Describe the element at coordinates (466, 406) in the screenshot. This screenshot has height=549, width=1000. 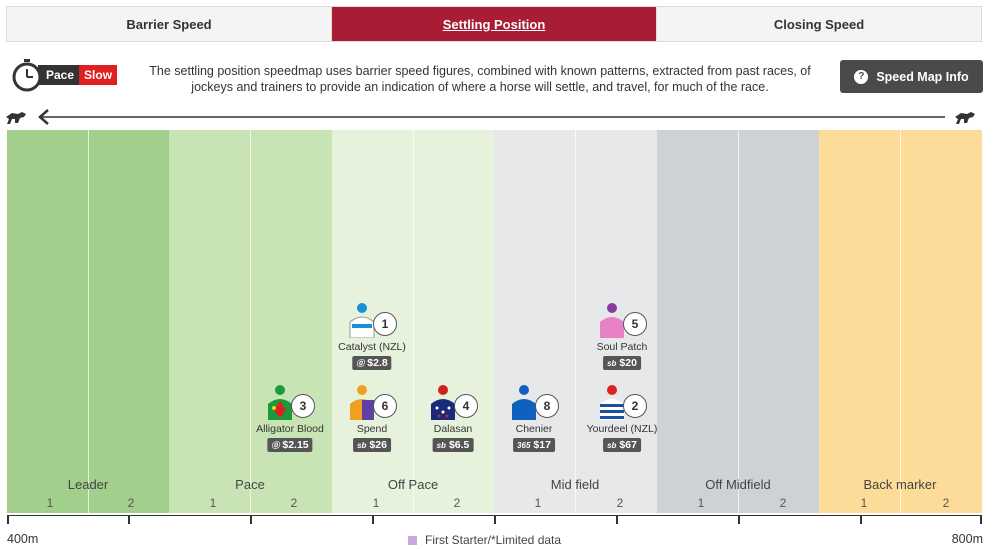
I see `runner-number: 4` at that location.